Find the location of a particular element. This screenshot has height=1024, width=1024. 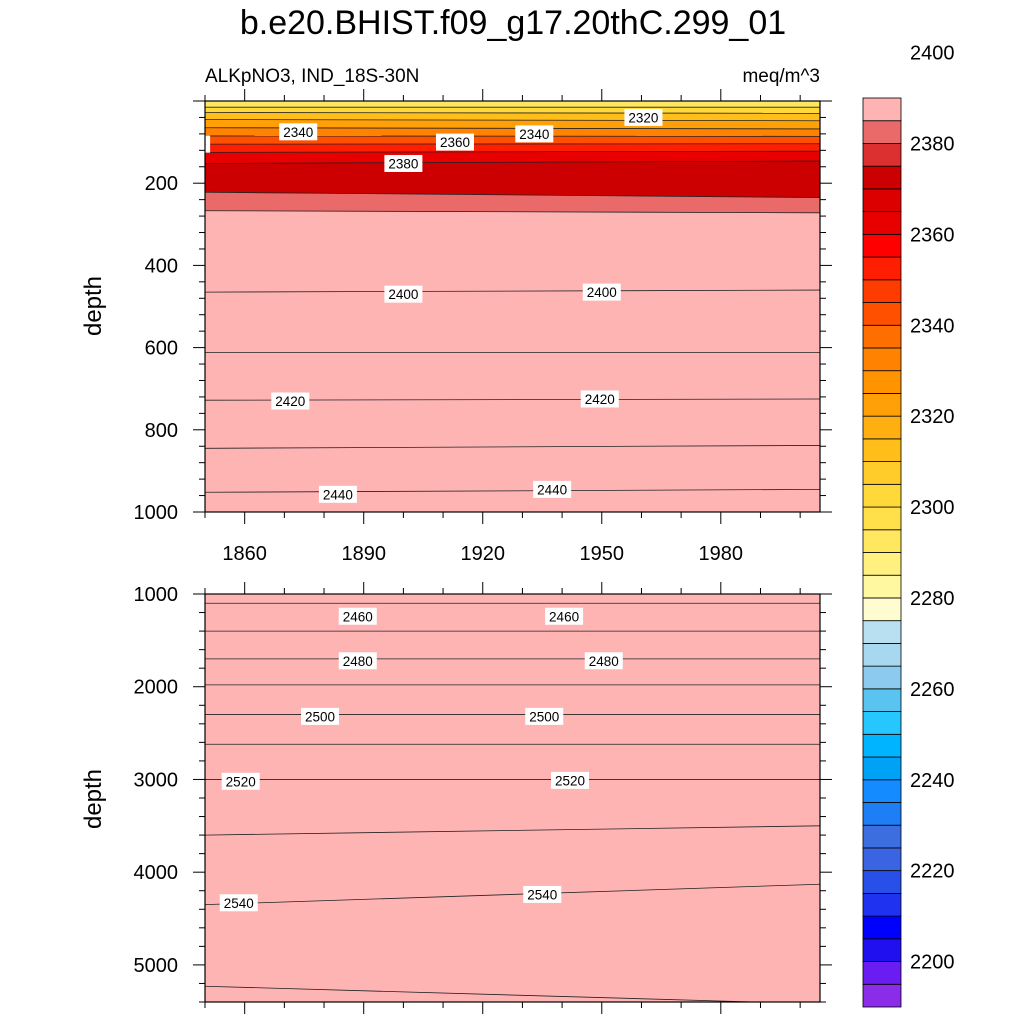

contour-label-text: 2320 is located at coordinates (643, 117).